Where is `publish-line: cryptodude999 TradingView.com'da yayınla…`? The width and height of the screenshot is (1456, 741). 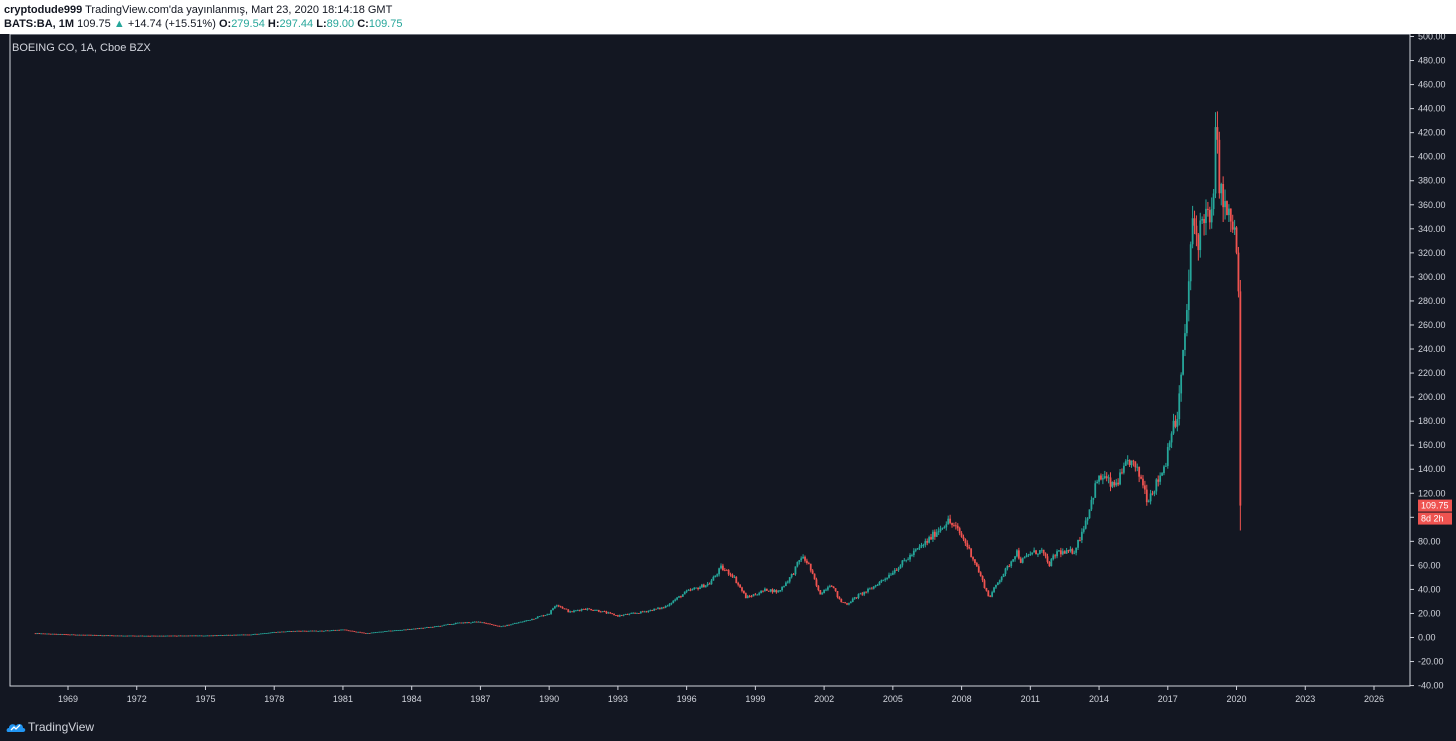 publish-line: cryptodude999 TradingView.com'da yayınla… is located at coordinates (198, 10).